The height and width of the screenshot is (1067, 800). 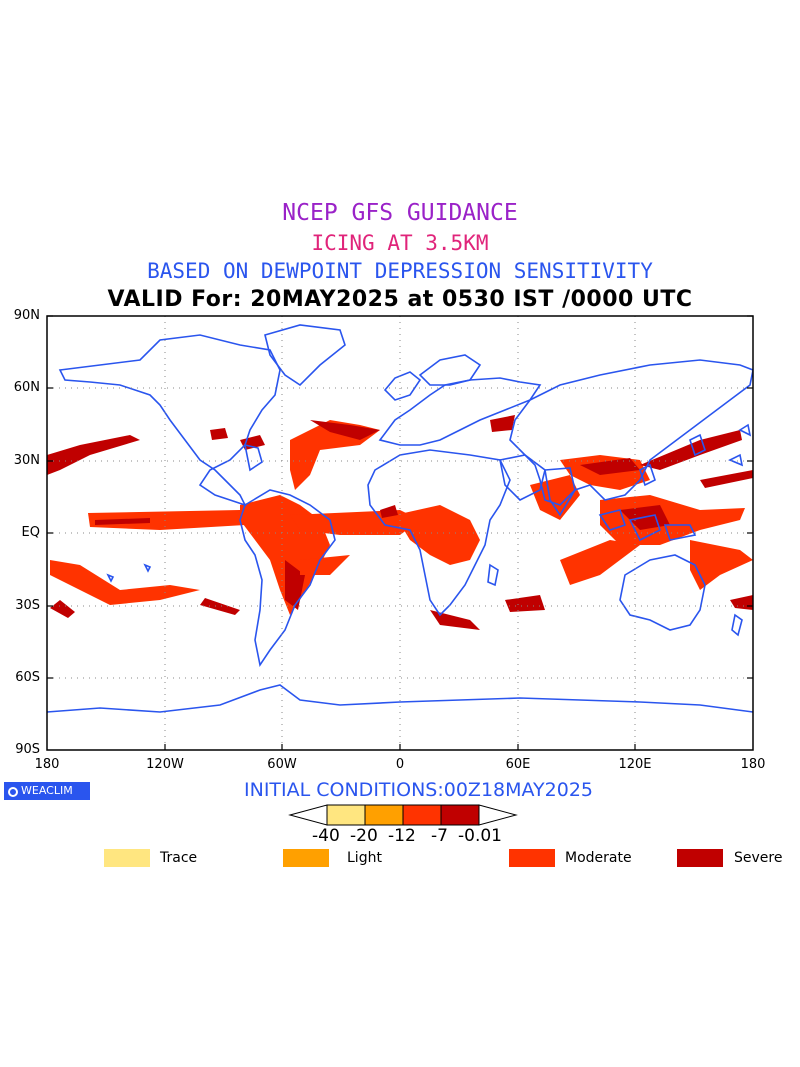 I want to click on legend-label-moderate: Moderate, so click(x=598, y=858).